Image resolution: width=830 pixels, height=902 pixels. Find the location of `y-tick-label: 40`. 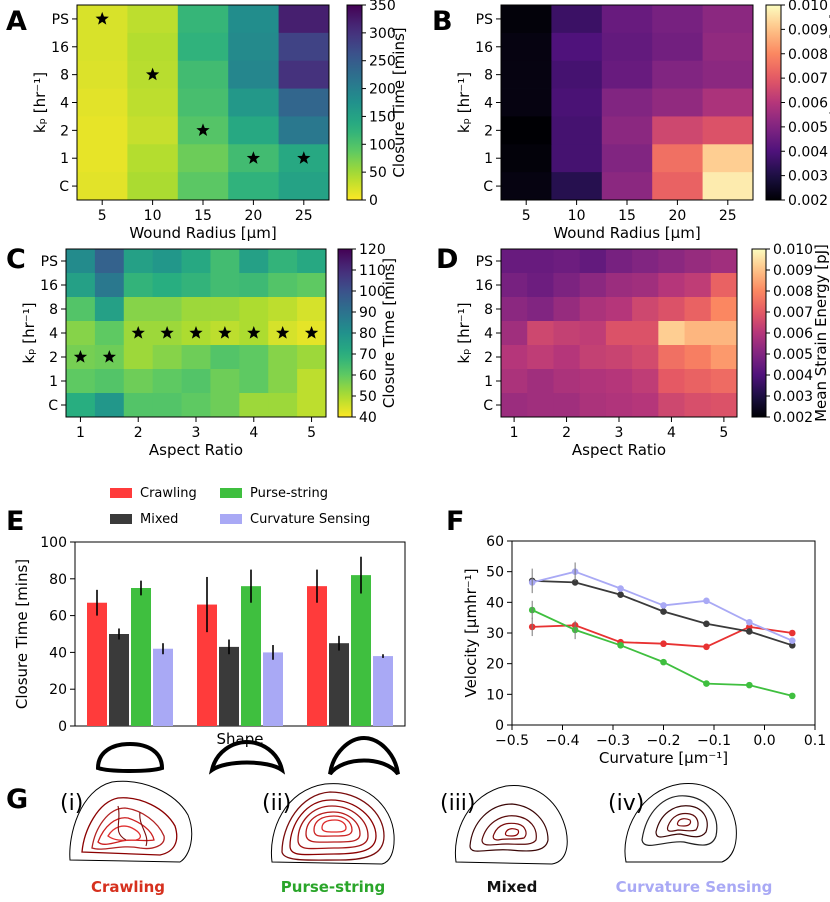

y-tick-label: 40 is located at coordinates (495, 603).